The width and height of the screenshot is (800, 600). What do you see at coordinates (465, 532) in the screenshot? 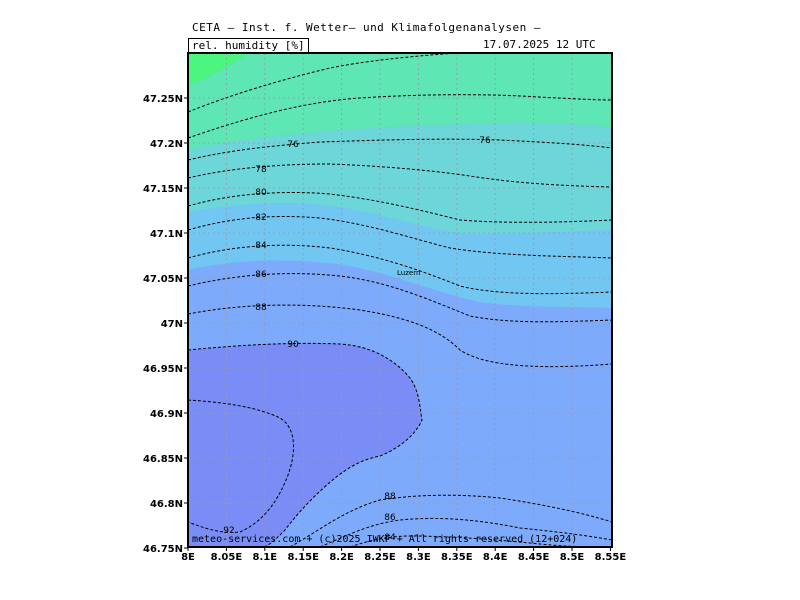
I see `contour-86-south` at bounding box center [465, 532].